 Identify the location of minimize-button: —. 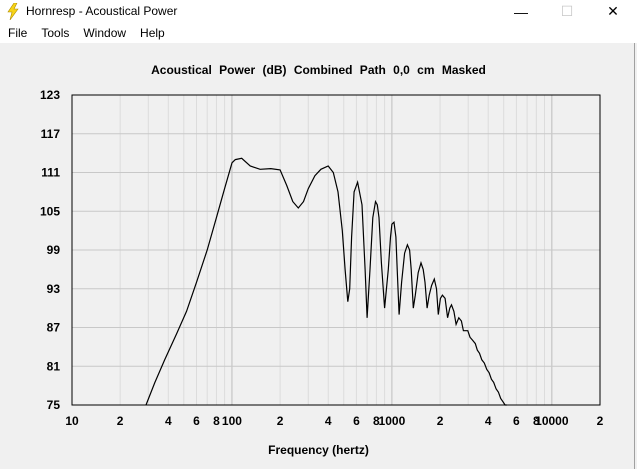
(521, 11).